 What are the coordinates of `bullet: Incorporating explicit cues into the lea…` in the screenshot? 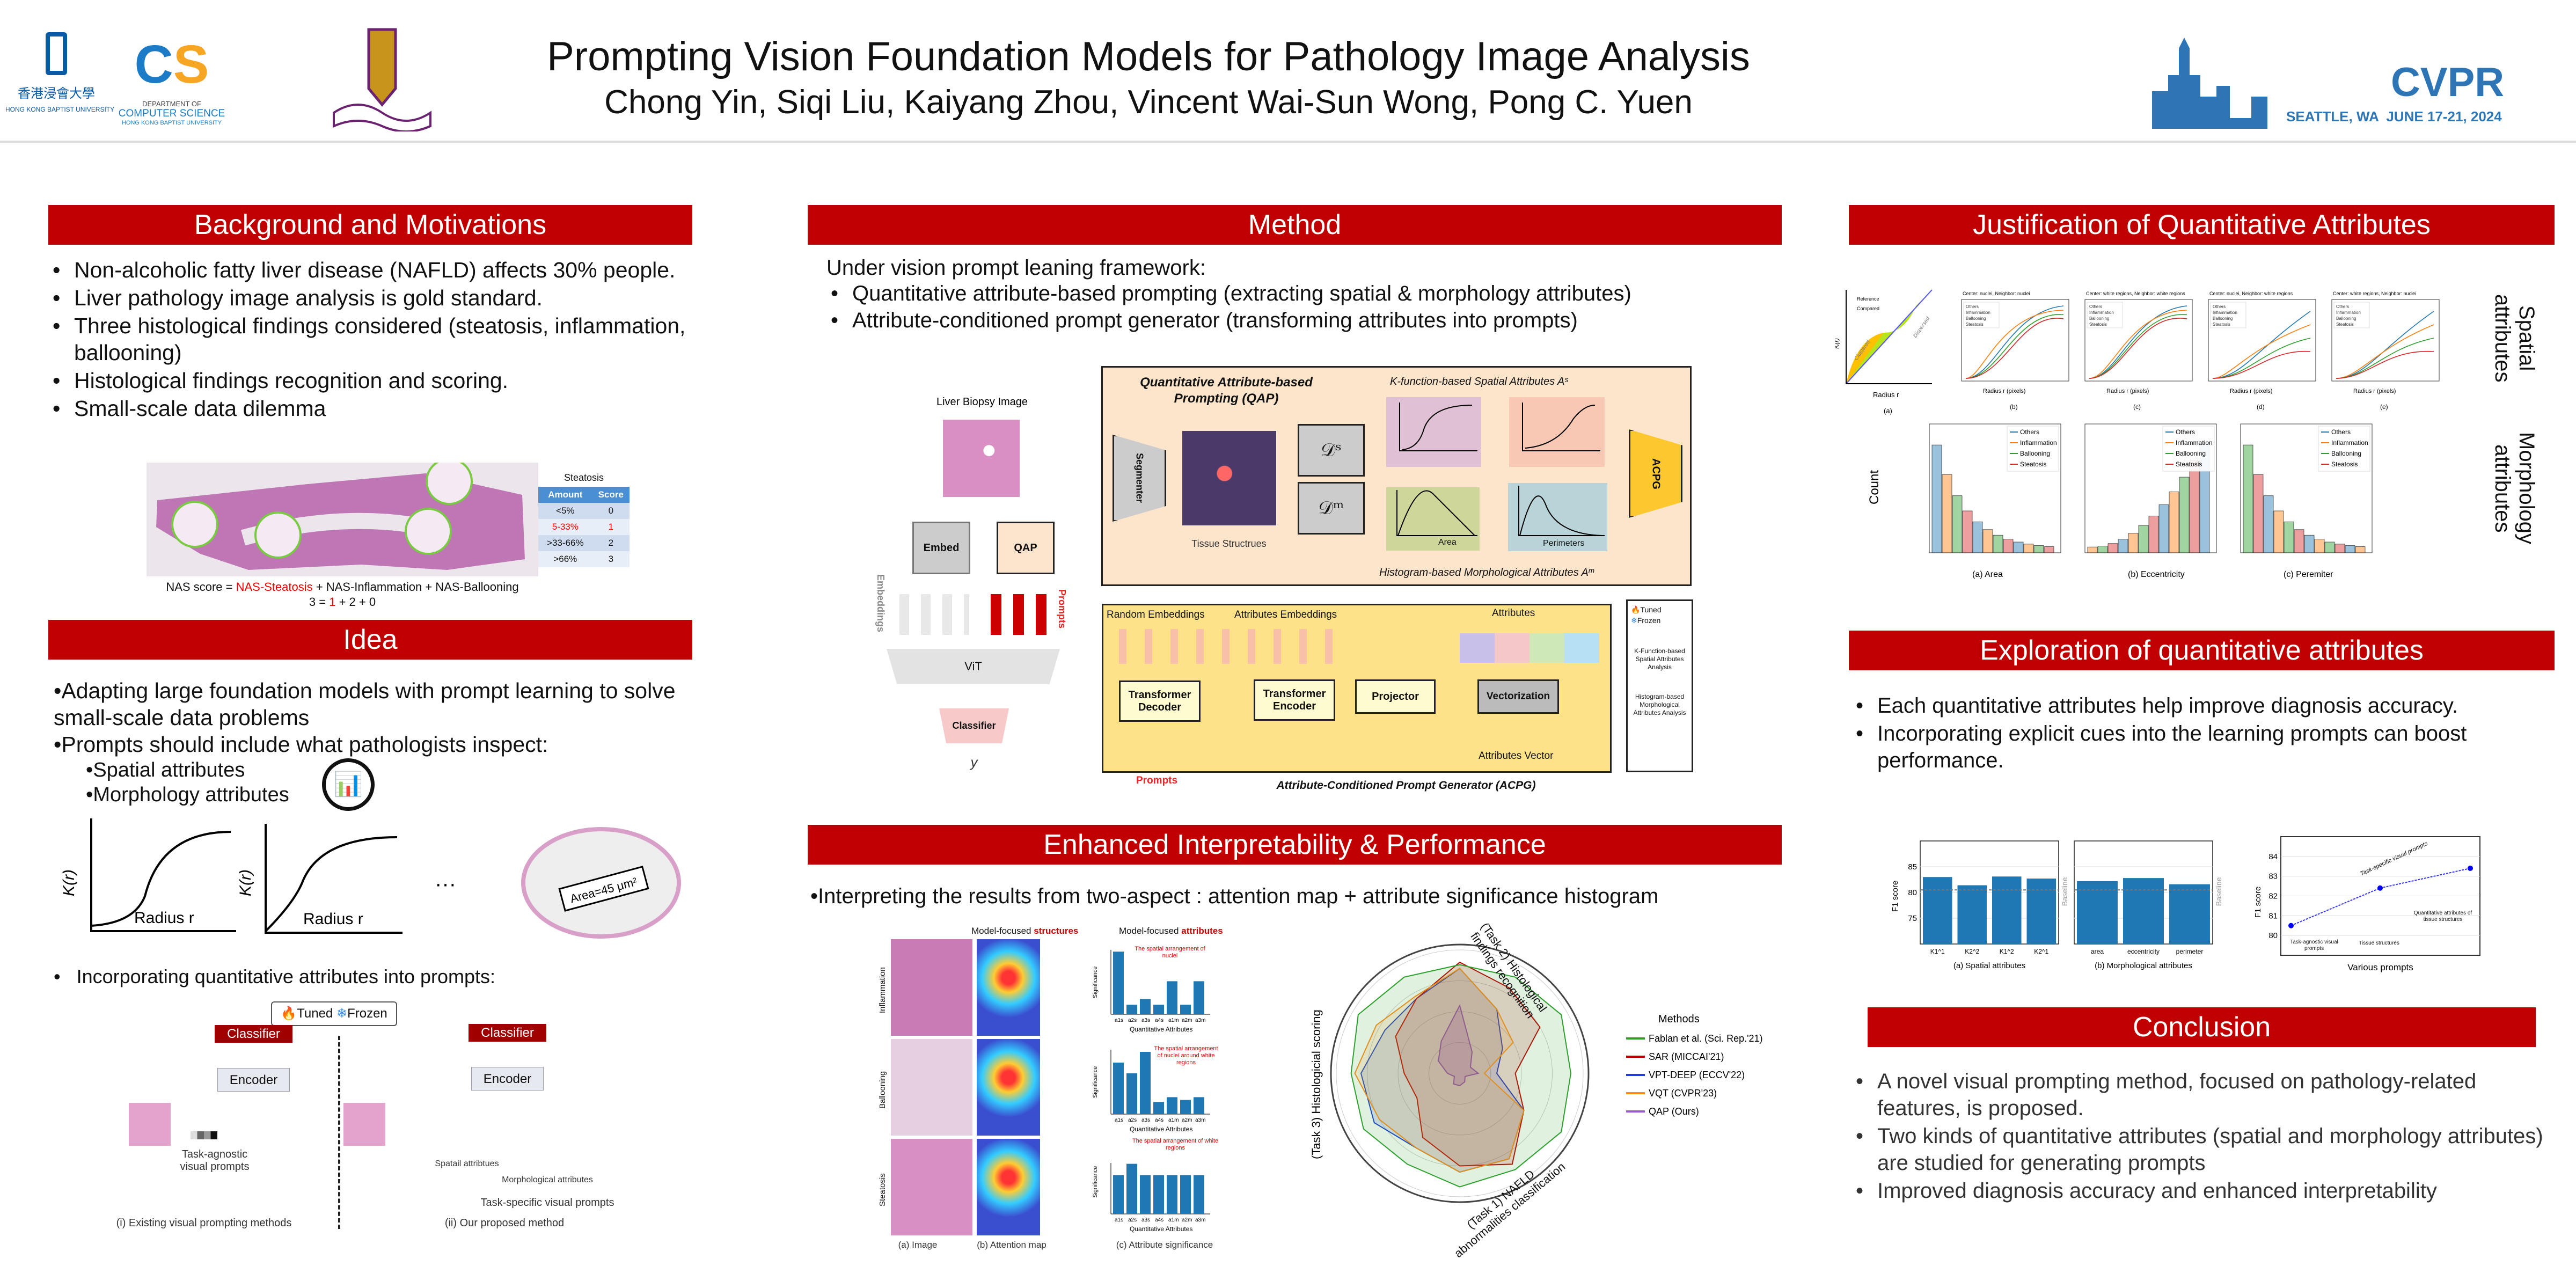 It's located at (2200, 747).